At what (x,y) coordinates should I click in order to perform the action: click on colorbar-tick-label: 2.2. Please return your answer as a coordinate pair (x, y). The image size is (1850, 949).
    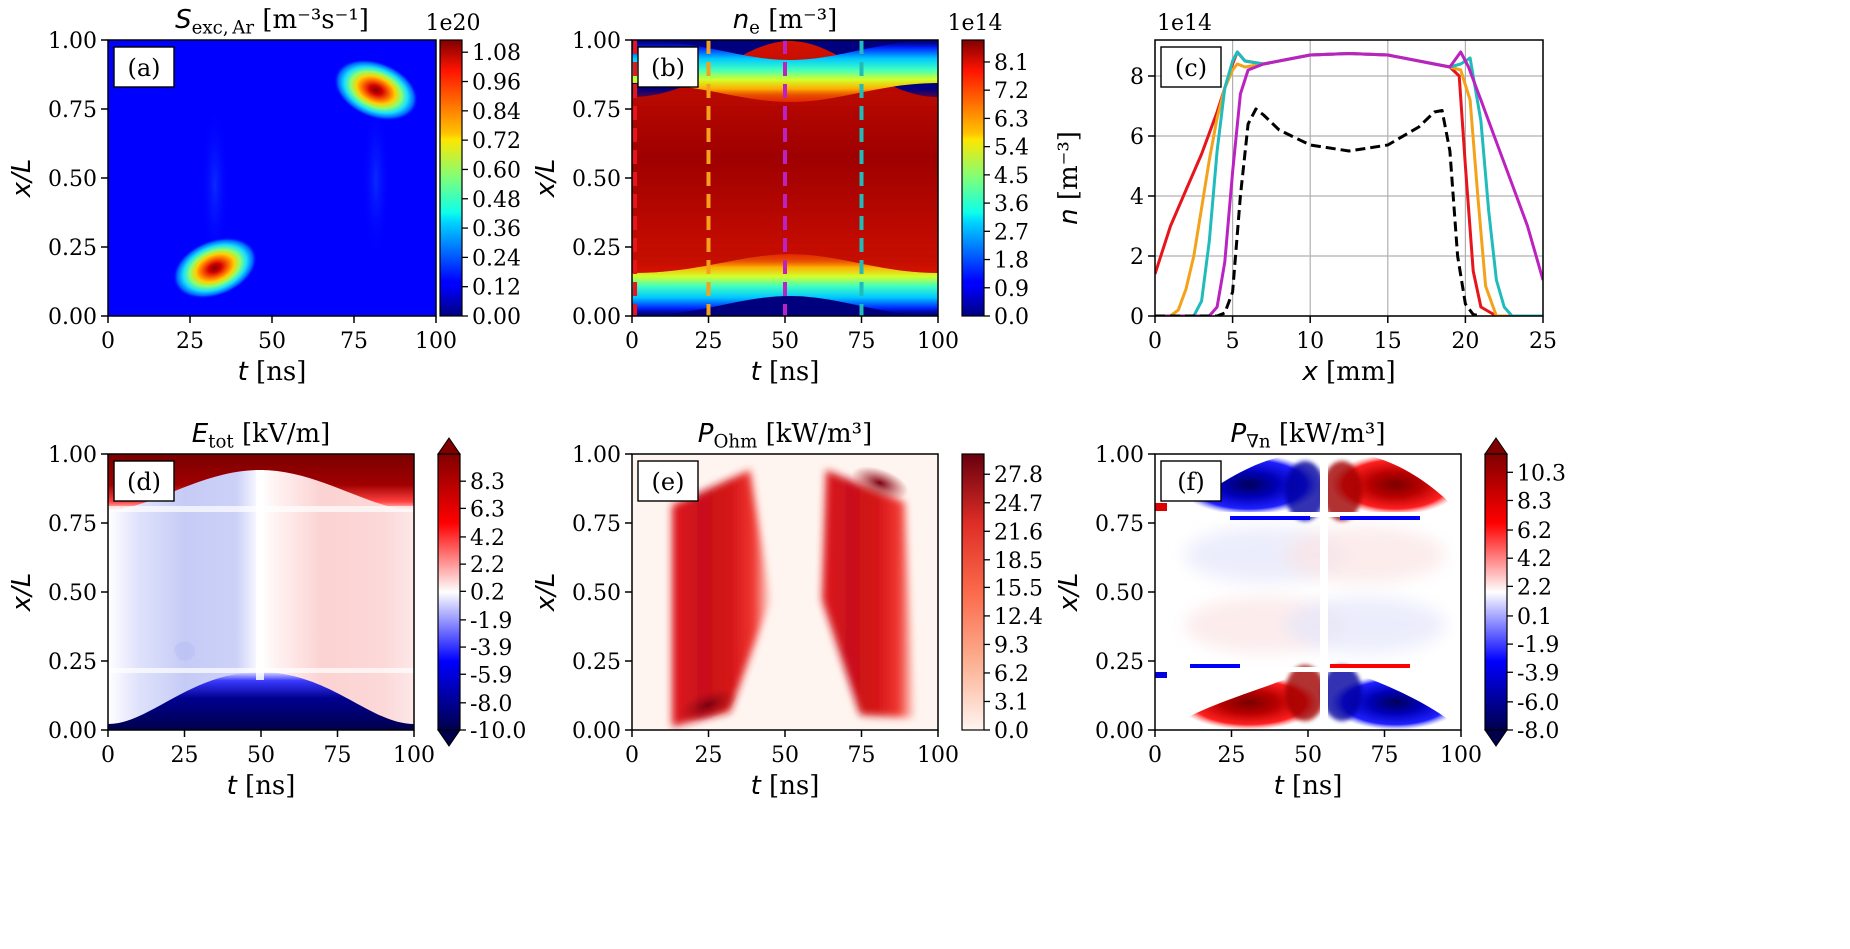
    Looking at the image, I should click on (487, 565).